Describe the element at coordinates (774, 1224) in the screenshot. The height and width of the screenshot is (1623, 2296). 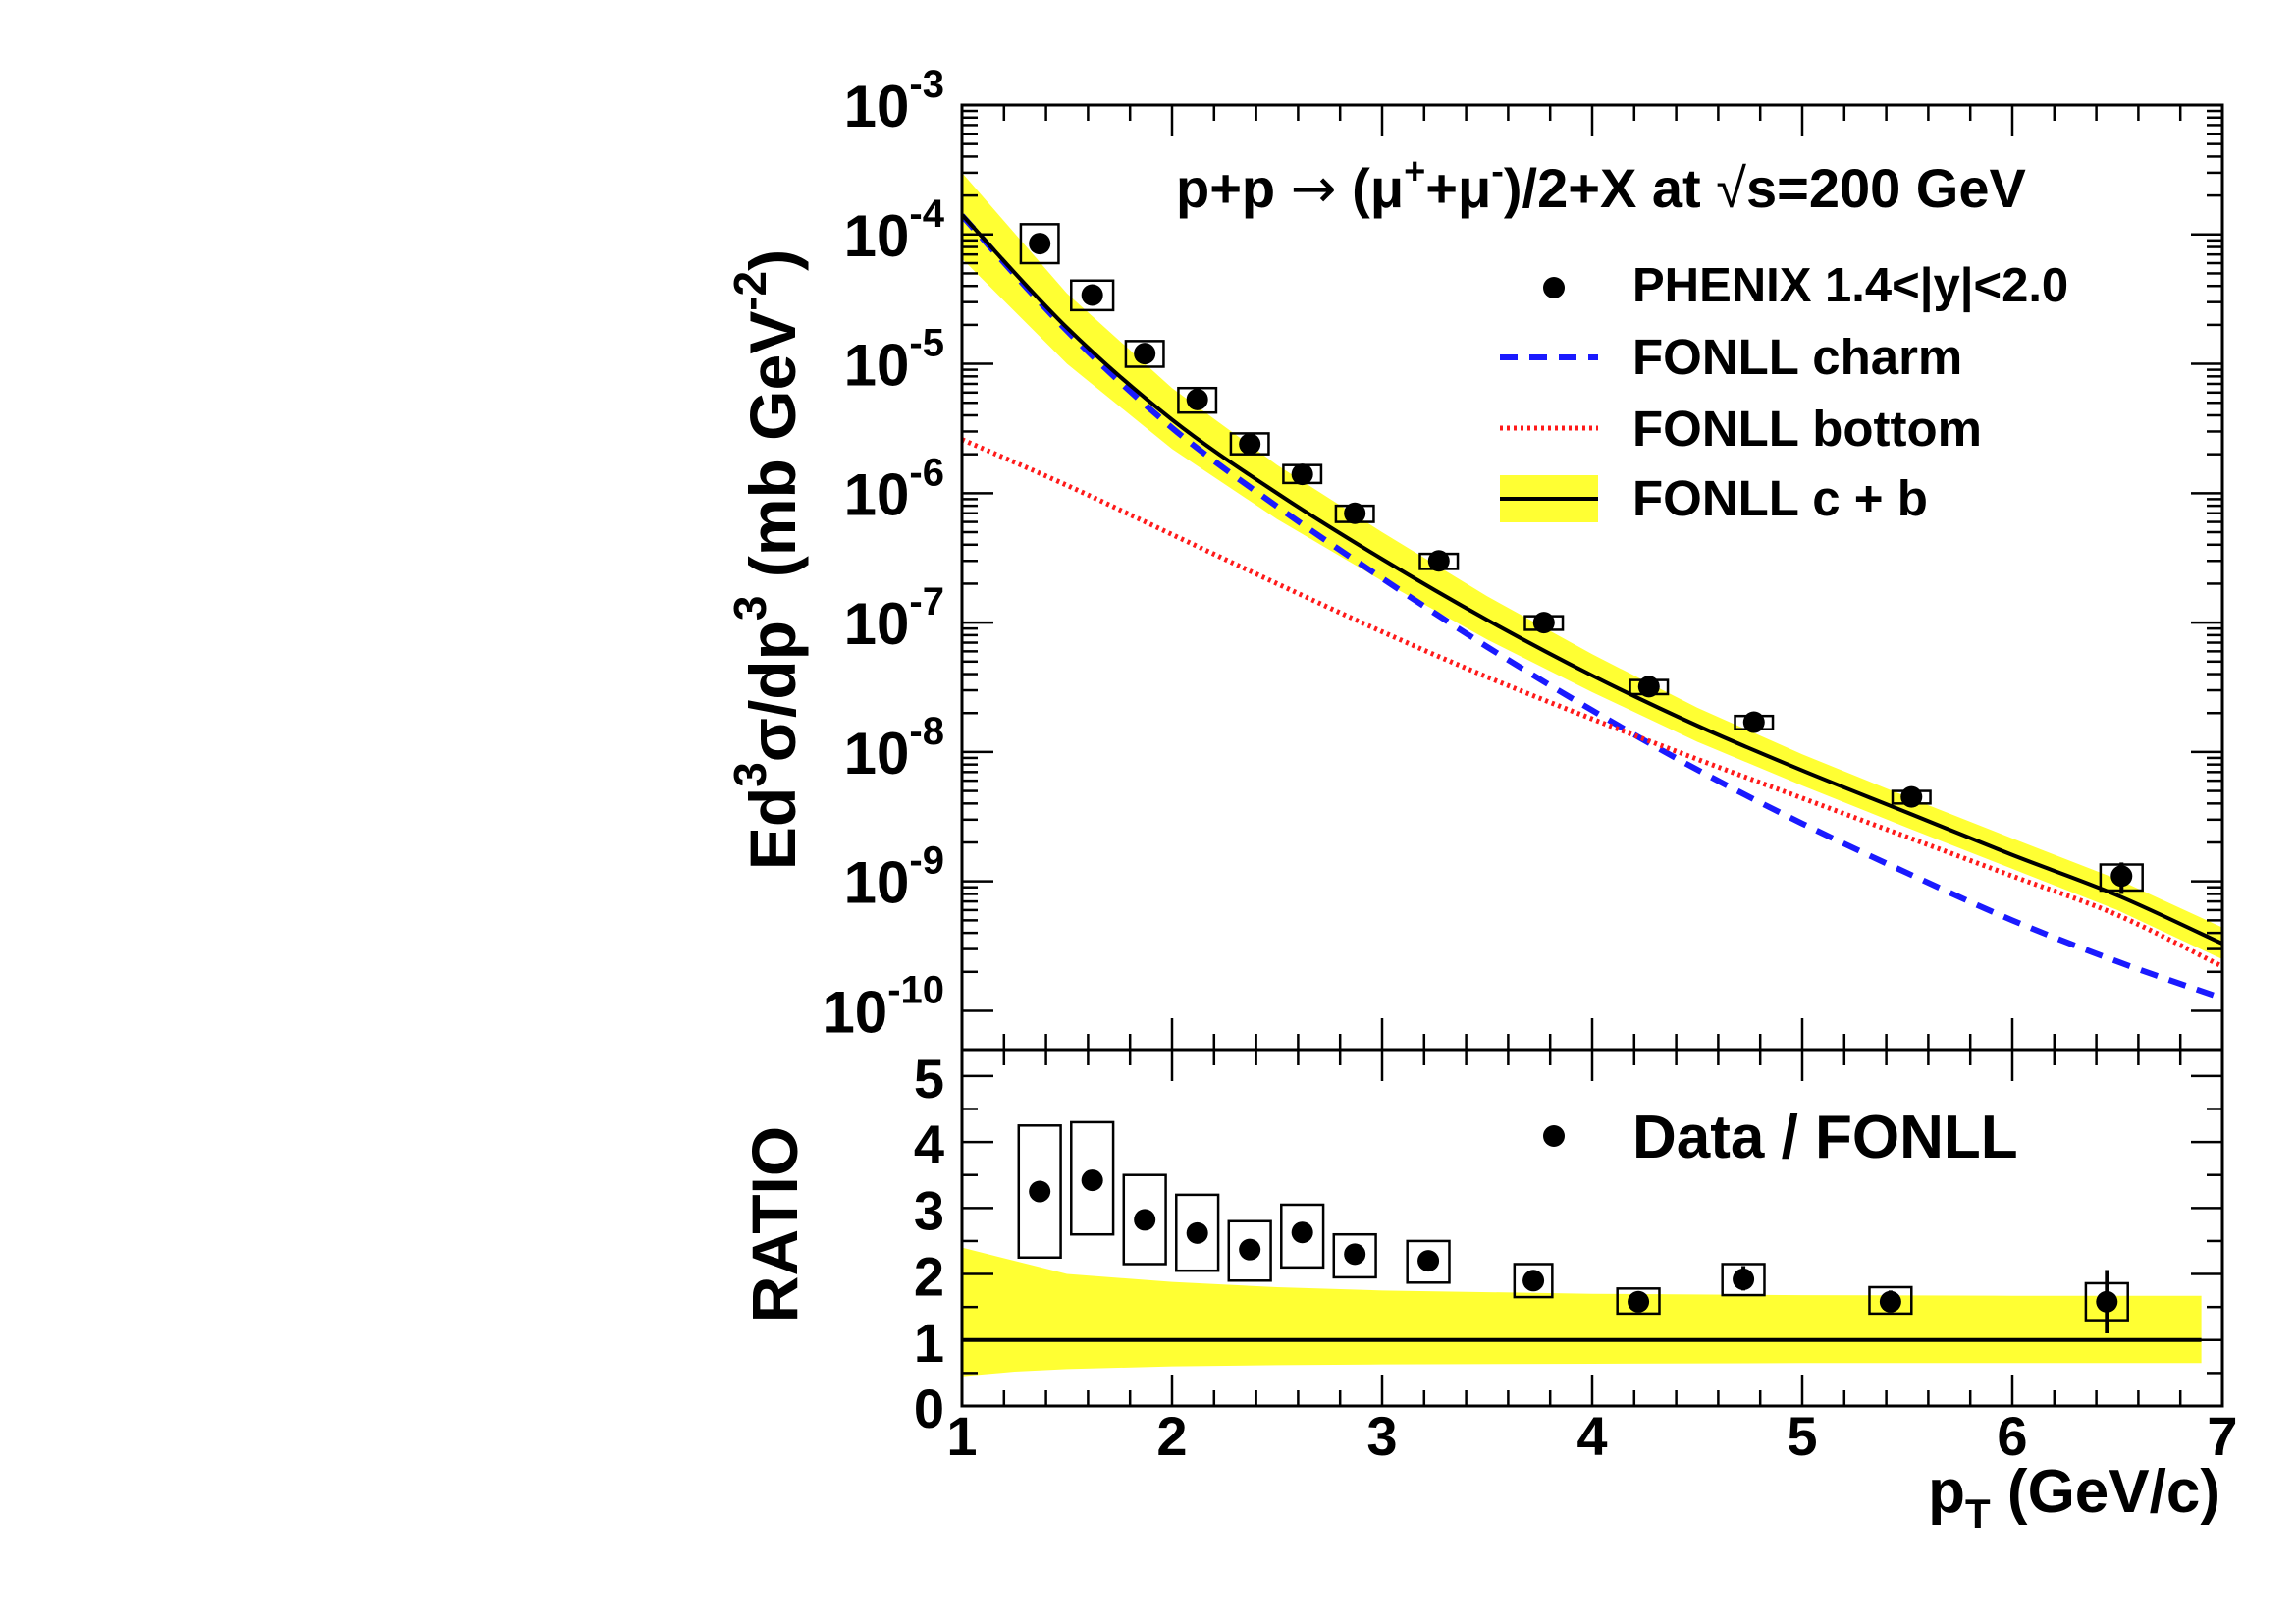
I see `ratio-y-axis-label: RATIO` at that location.